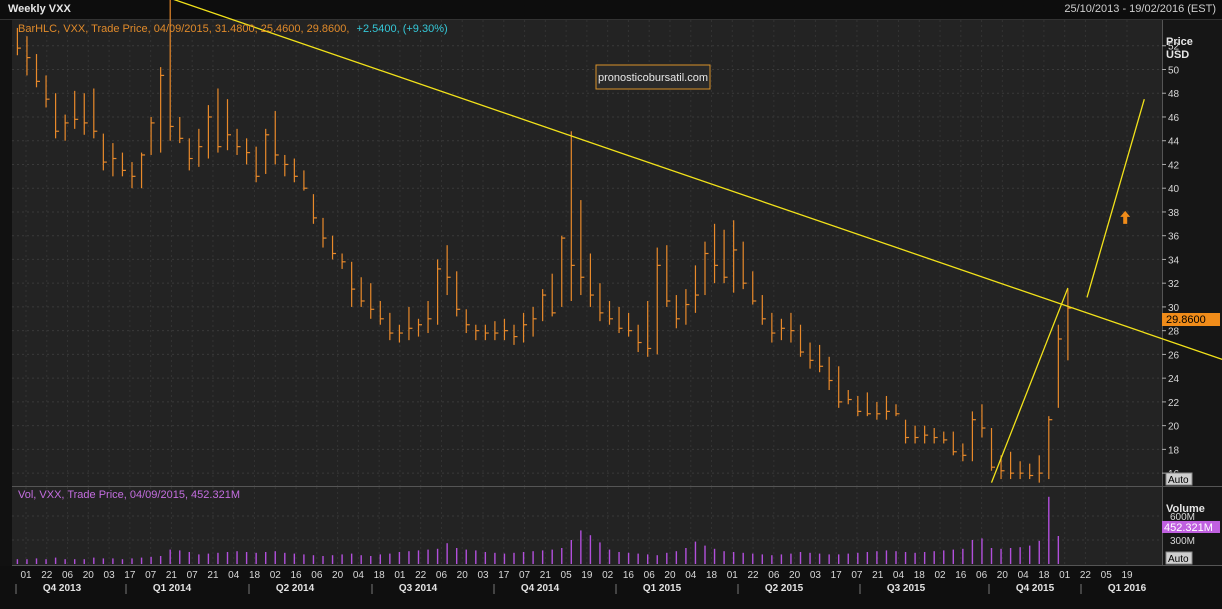  I want to click on price-auto-button: Auto, so click(1179, 479).